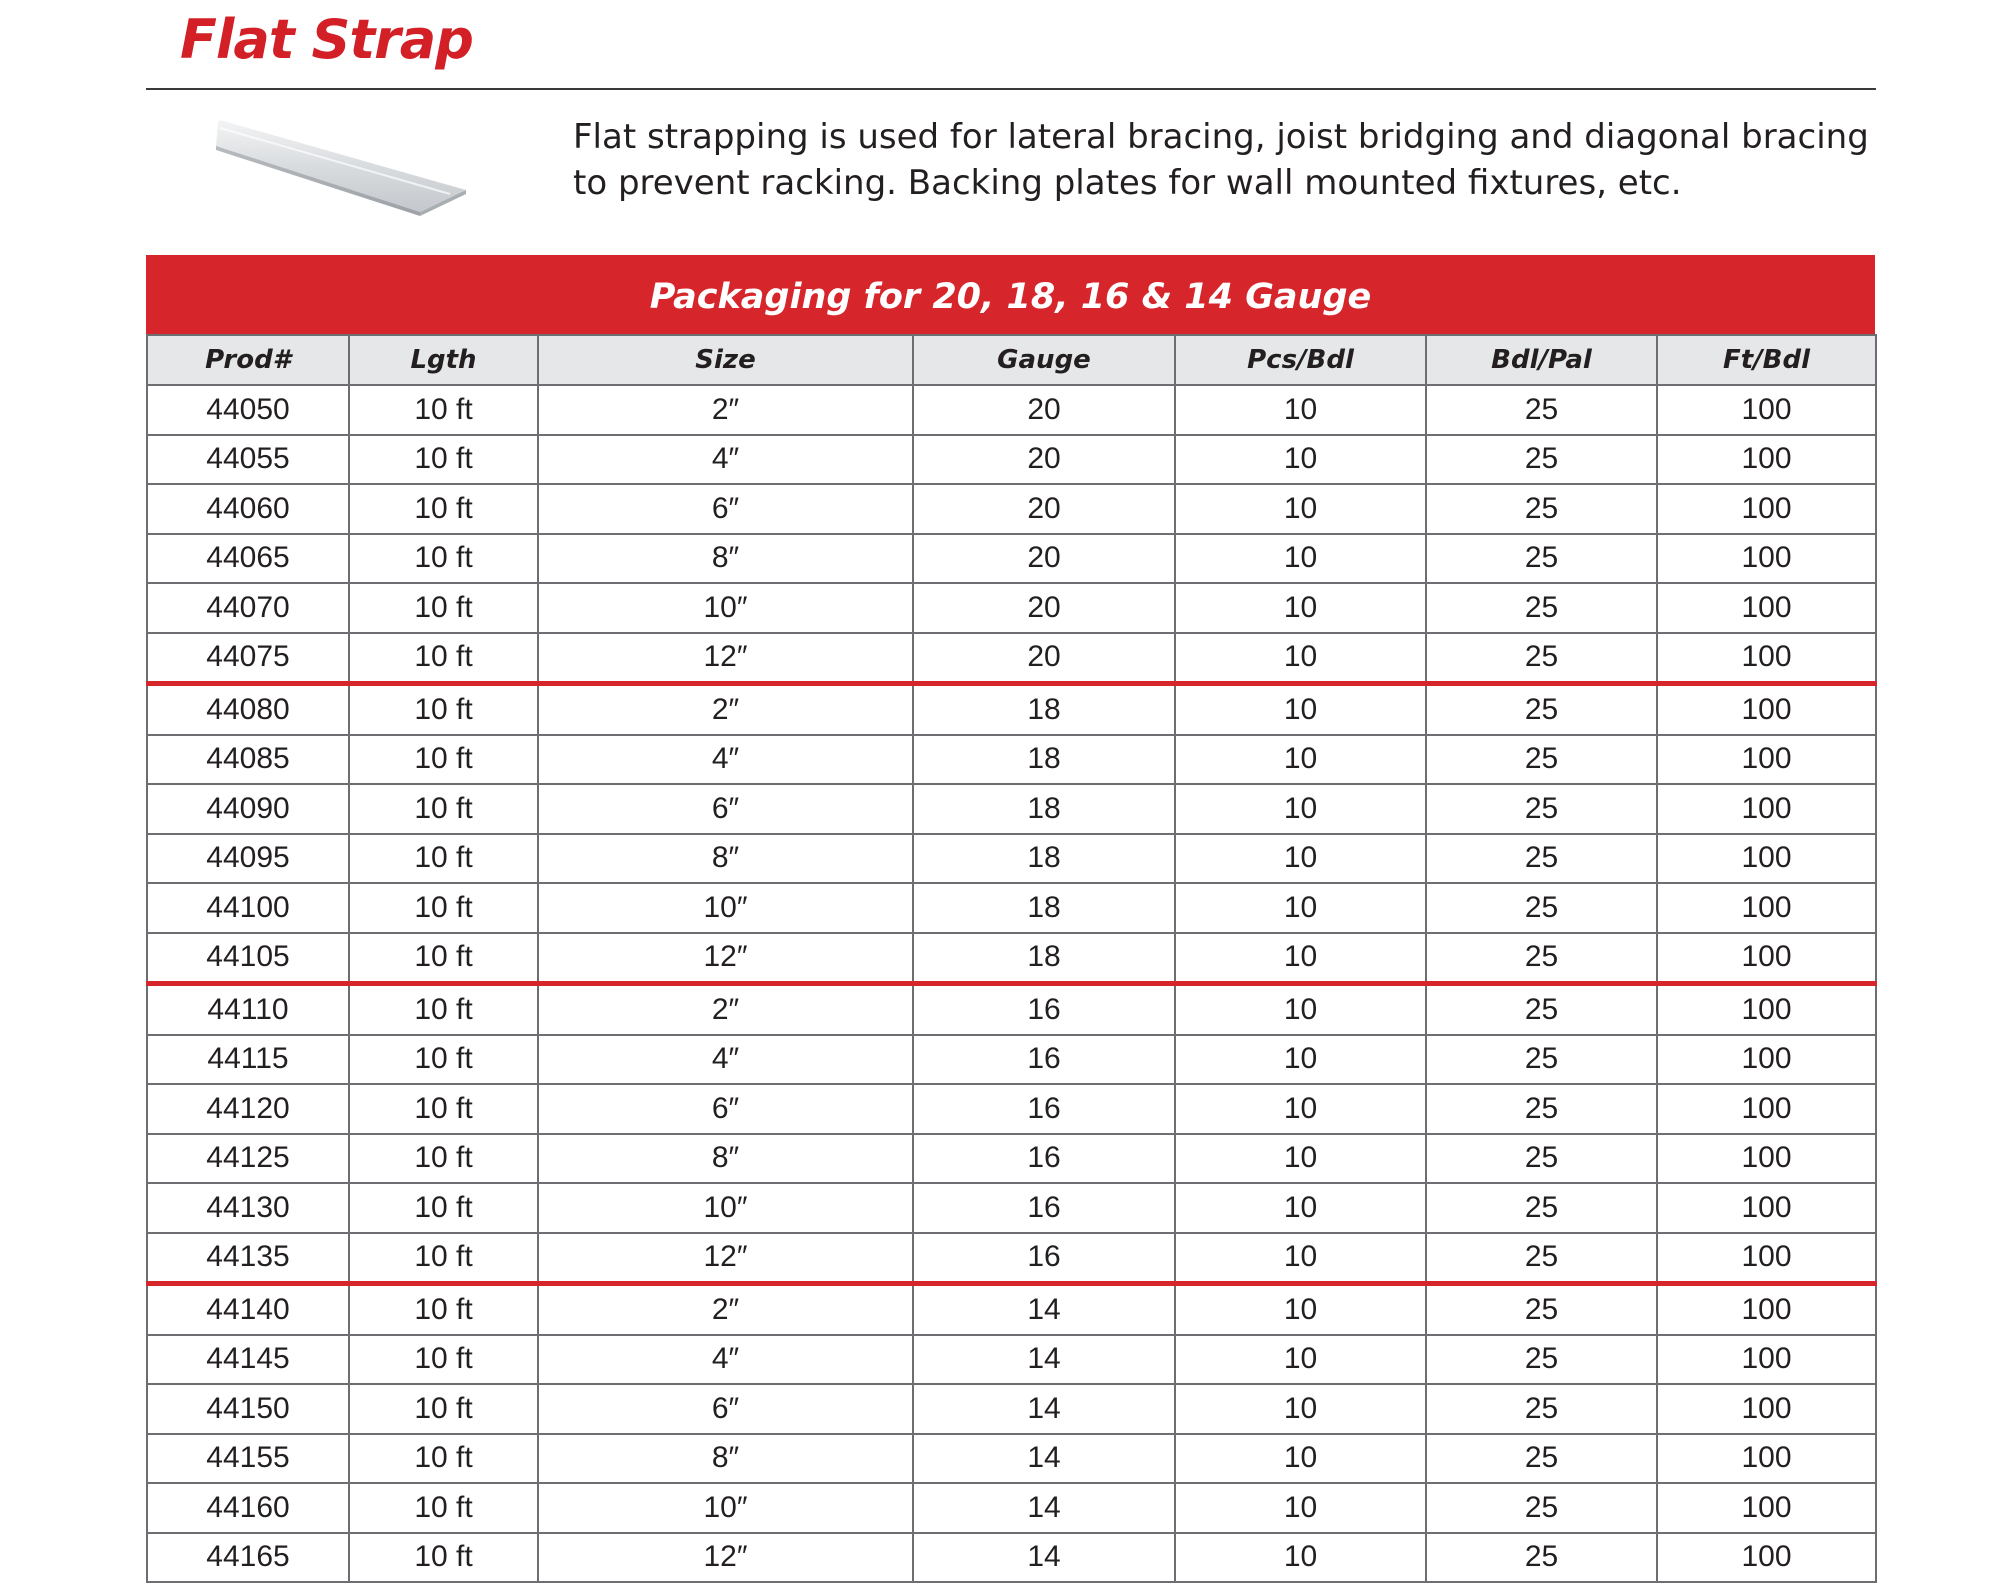 Image resolution: width=2010 pixels, height=1587 pixels. What do you see at coordinates (248, 558) in the screenshot?
I see `cell-prod: 44065` at bounding box center [248, 558].